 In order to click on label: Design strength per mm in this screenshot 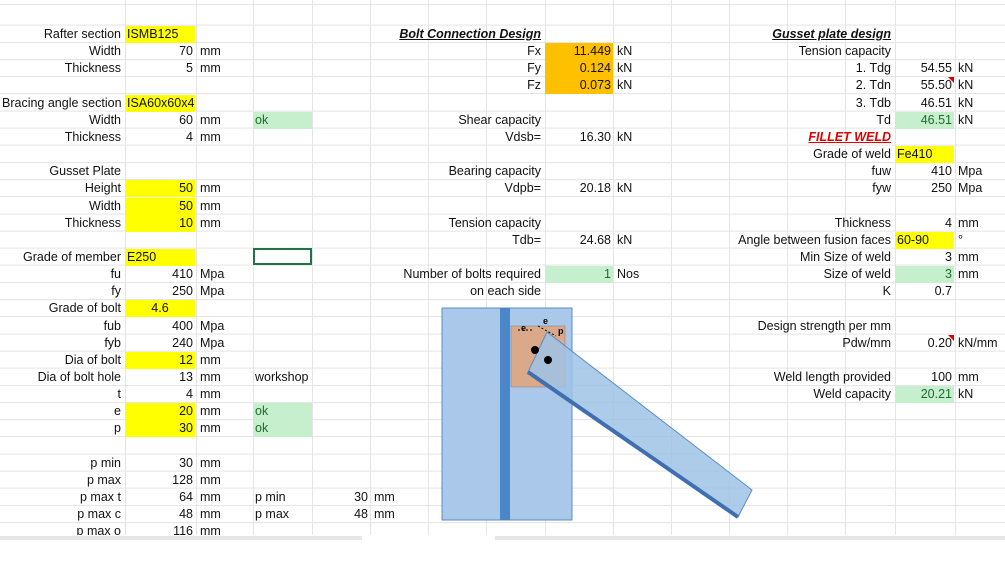, I will do `click(824, 325)`.